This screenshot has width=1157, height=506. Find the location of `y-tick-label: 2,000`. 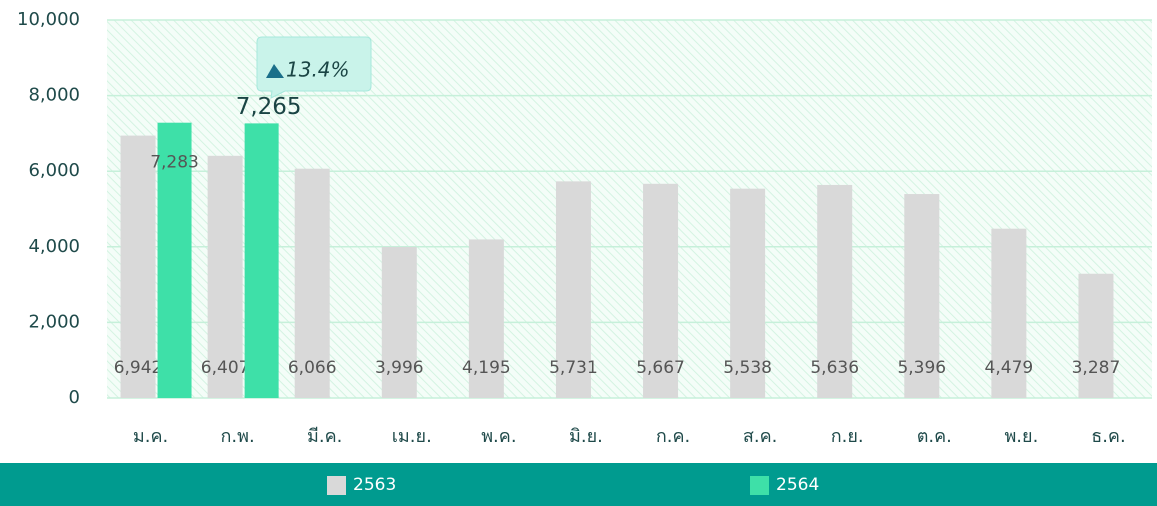

y-tick-label: 2,000 is located at coordinates (54, 321).